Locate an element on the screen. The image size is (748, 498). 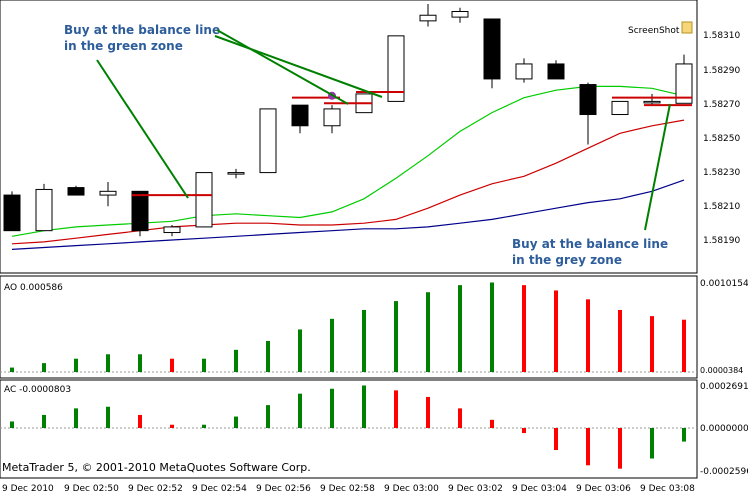
time-label: 9 Dec 02:58 is located at coordinates (347, 489).